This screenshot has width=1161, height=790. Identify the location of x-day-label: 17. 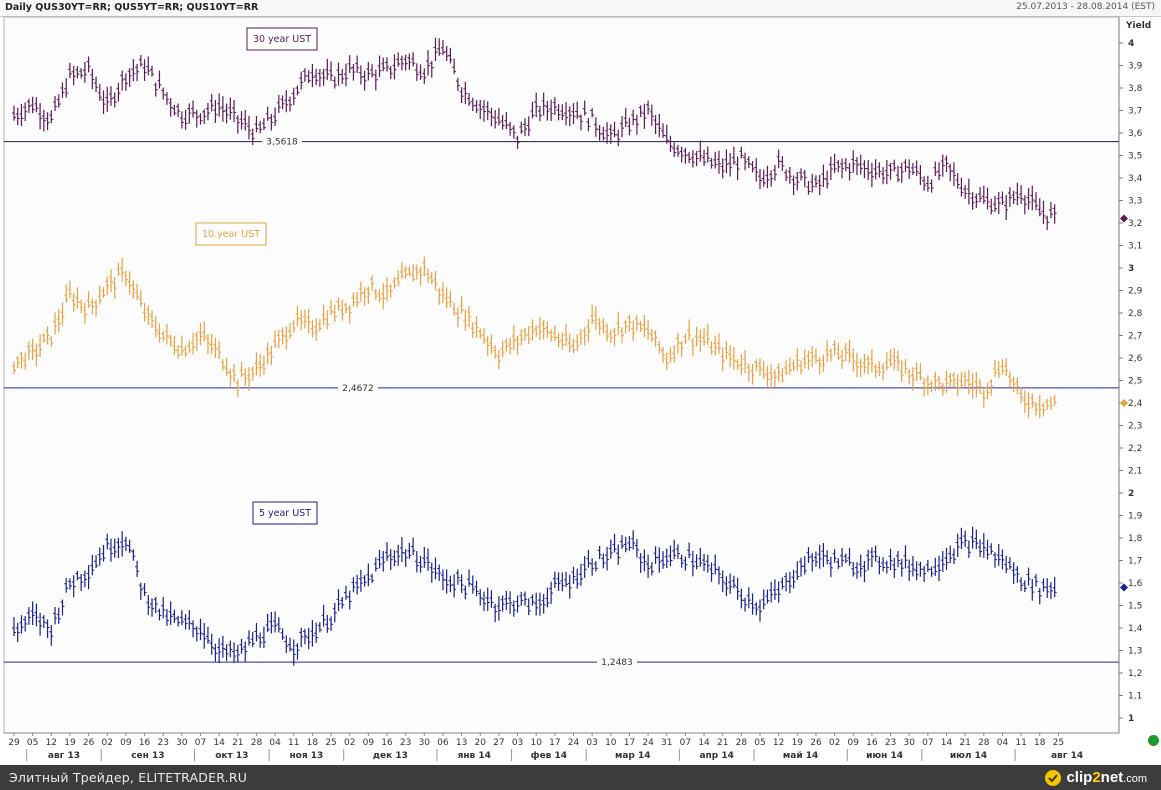
(554, 743).